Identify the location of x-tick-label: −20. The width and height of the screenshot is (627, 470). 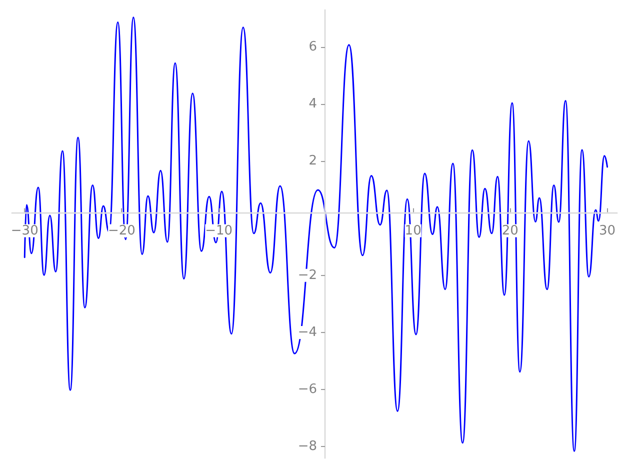
(122, 230).